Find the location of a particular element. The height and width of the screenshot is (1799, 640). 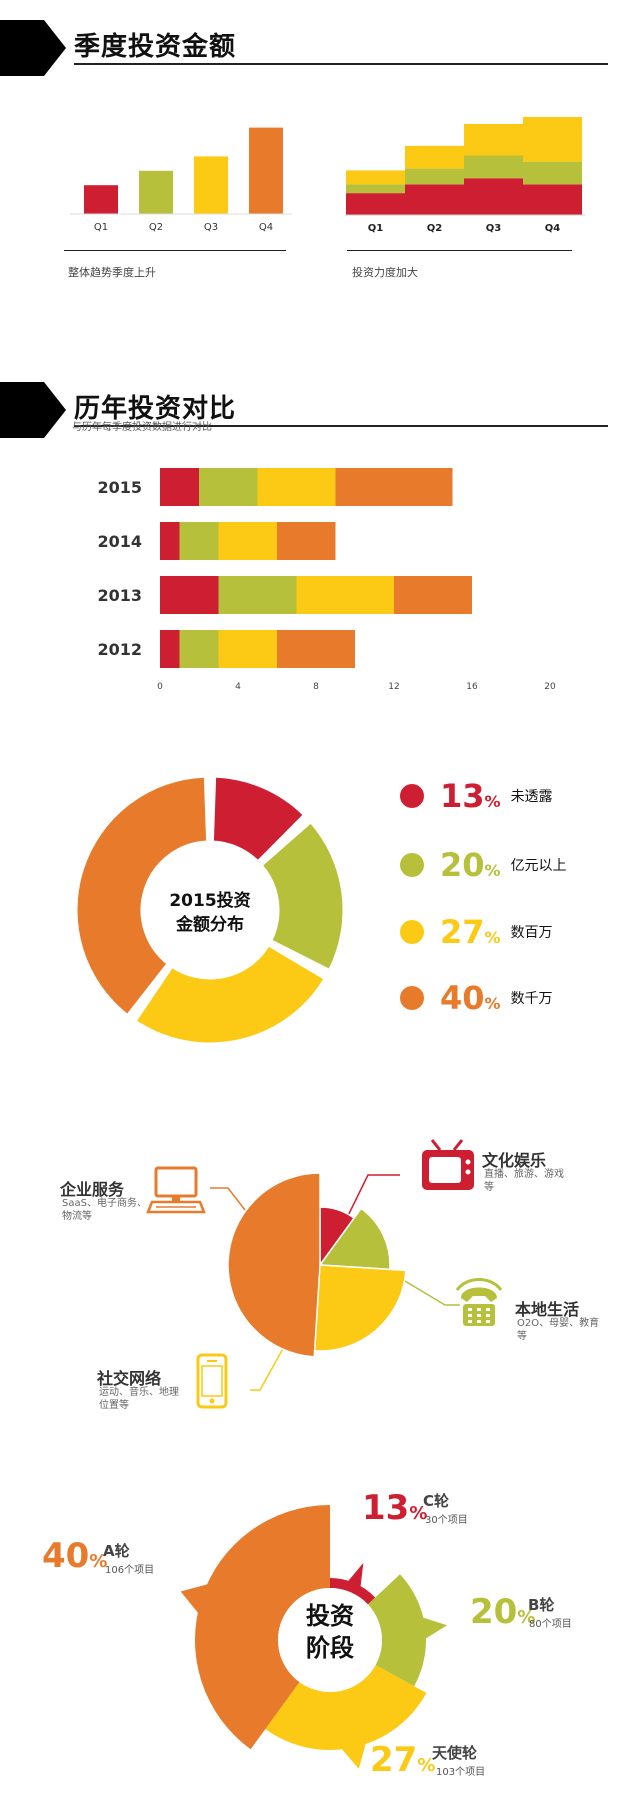

legend-value: 13% is located at coordinates (470, 796).